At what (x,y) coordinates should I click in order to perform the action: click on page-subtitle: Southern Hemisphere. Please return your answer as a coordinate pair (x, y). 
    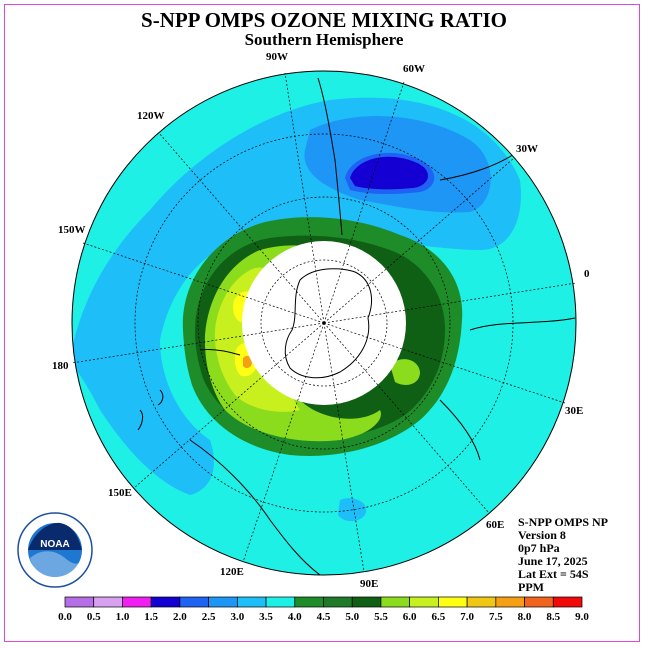
    Looking at the image, I should click on (324, 39).